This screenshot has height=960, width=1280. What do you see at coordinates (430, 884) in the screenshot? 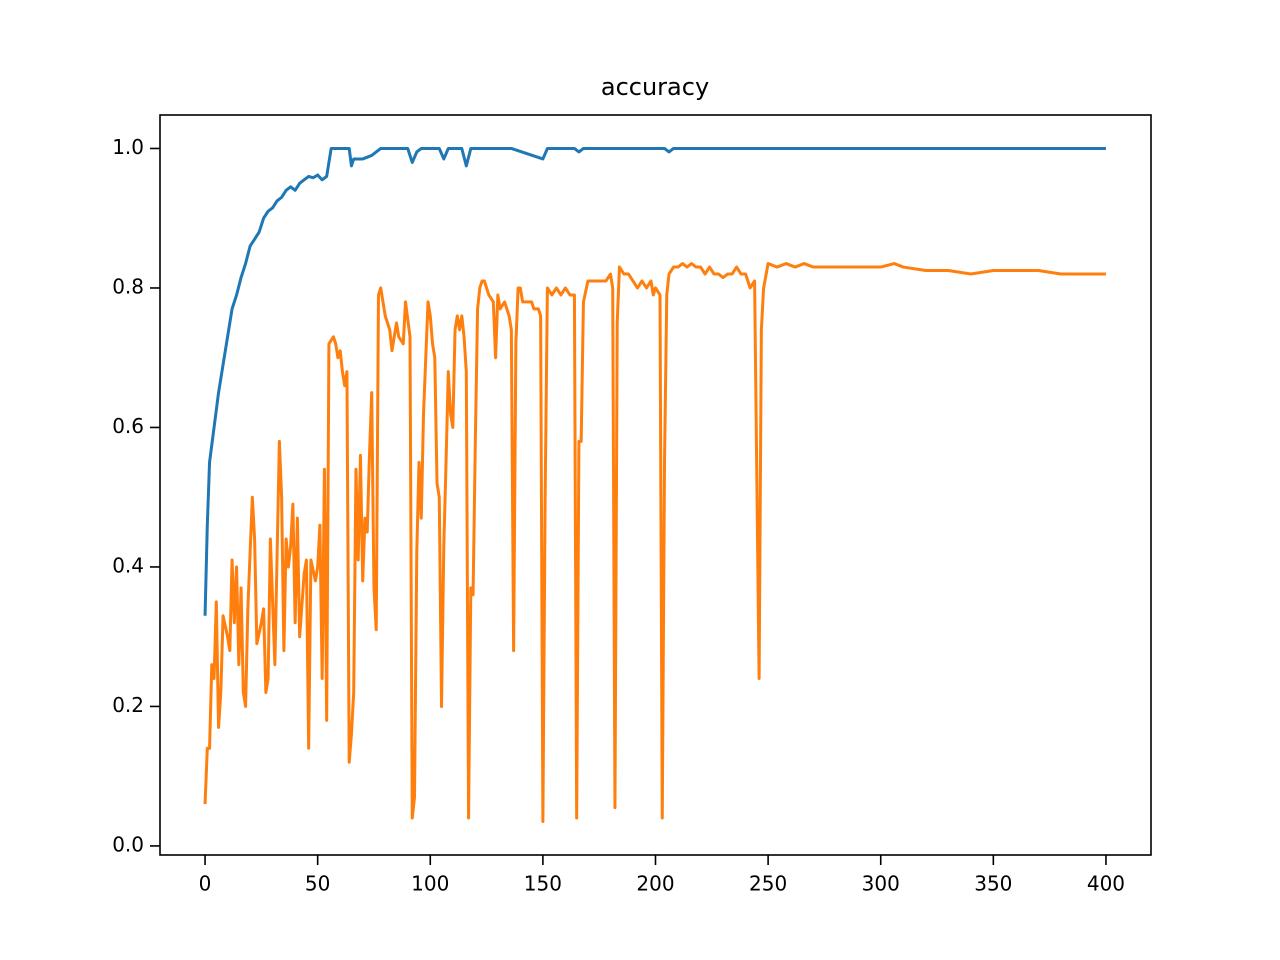
I see `x-tick-label: 100` at bounding box center [430, 884].